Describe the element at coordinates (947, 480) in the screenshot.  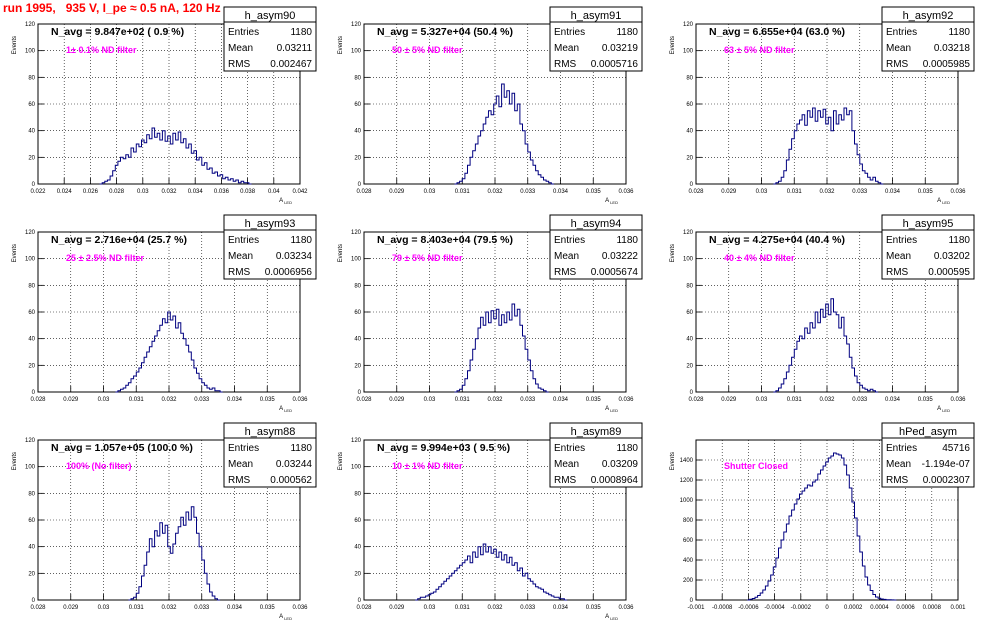
I see `stat-value: 0.0002307` at that location.